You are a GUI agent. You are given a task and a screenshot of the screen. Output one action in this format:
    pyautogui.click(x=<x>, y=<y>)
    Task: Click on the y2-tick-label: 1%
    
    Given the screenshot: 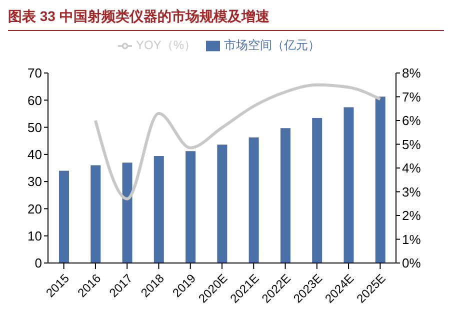 What is the action you would take?
    pyautogui.click(x=412, y=239)
    